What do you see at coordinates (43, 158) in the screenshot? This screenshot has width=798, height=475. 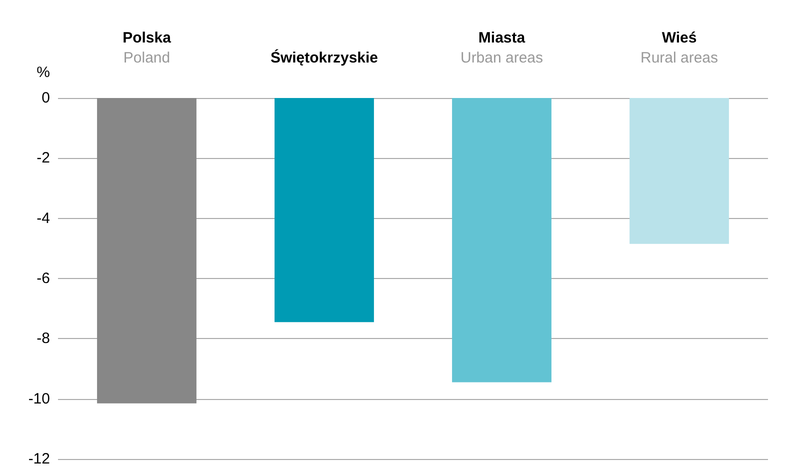 I see `y-tick-label: -2` at bounding box center [43, 158].